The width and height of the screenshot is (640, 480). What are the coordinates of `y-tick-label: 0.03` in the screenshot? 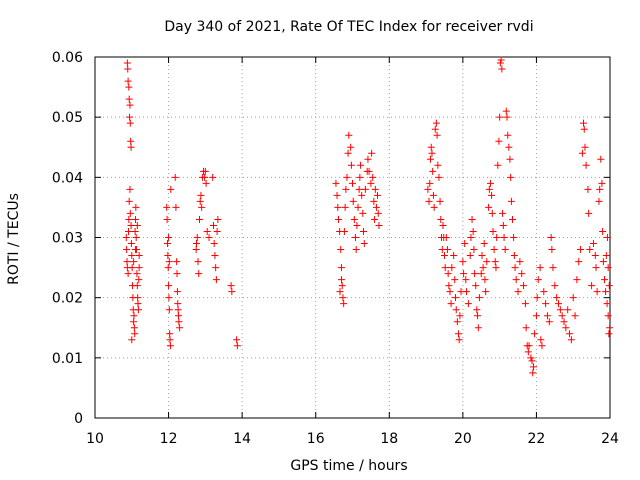 It's located at (67, 239).